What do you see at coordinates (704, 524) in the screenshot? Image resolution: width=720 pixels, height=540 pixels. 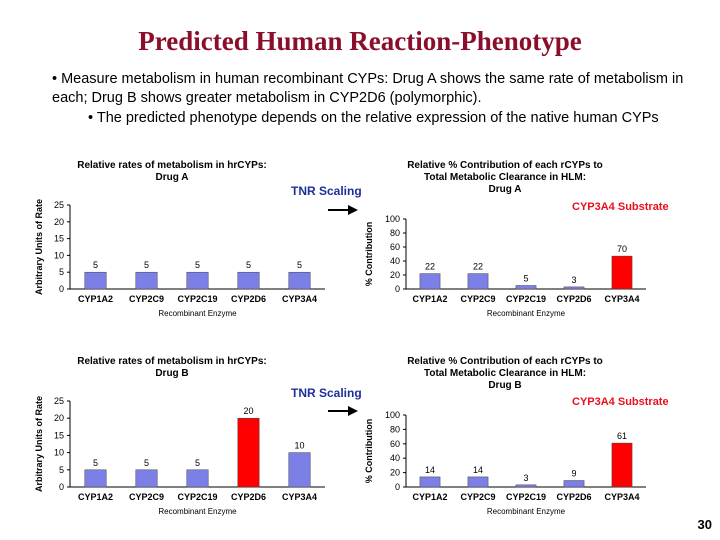 I see `page-number: 30` at bounding box center [704, 524].